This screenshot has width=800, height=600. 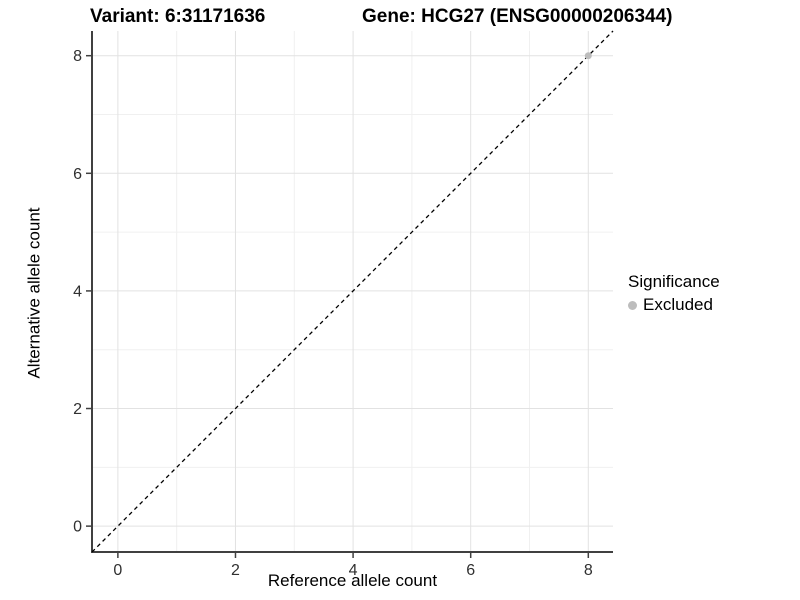 What do you see at coordinates (588, 56) in the screenshot?
I see `data-point` at bounding box center [588, 56].